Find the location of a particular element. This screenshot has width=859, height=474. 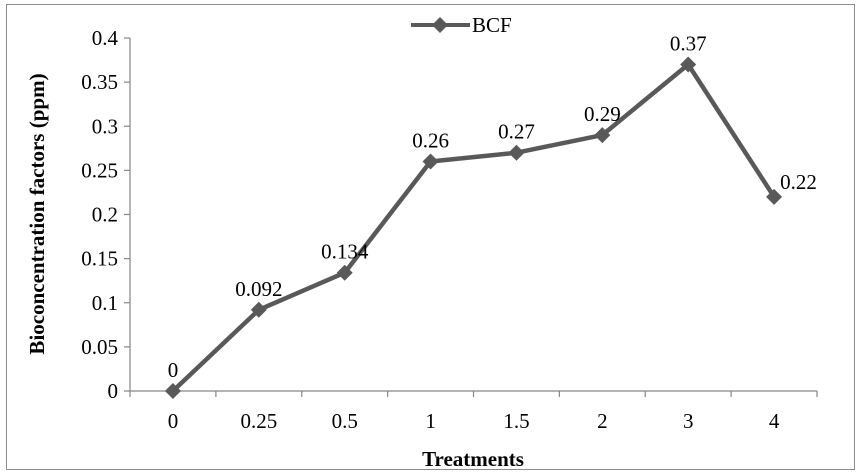

y-tick-label: 0.4 is located at coordinates (105, 38).